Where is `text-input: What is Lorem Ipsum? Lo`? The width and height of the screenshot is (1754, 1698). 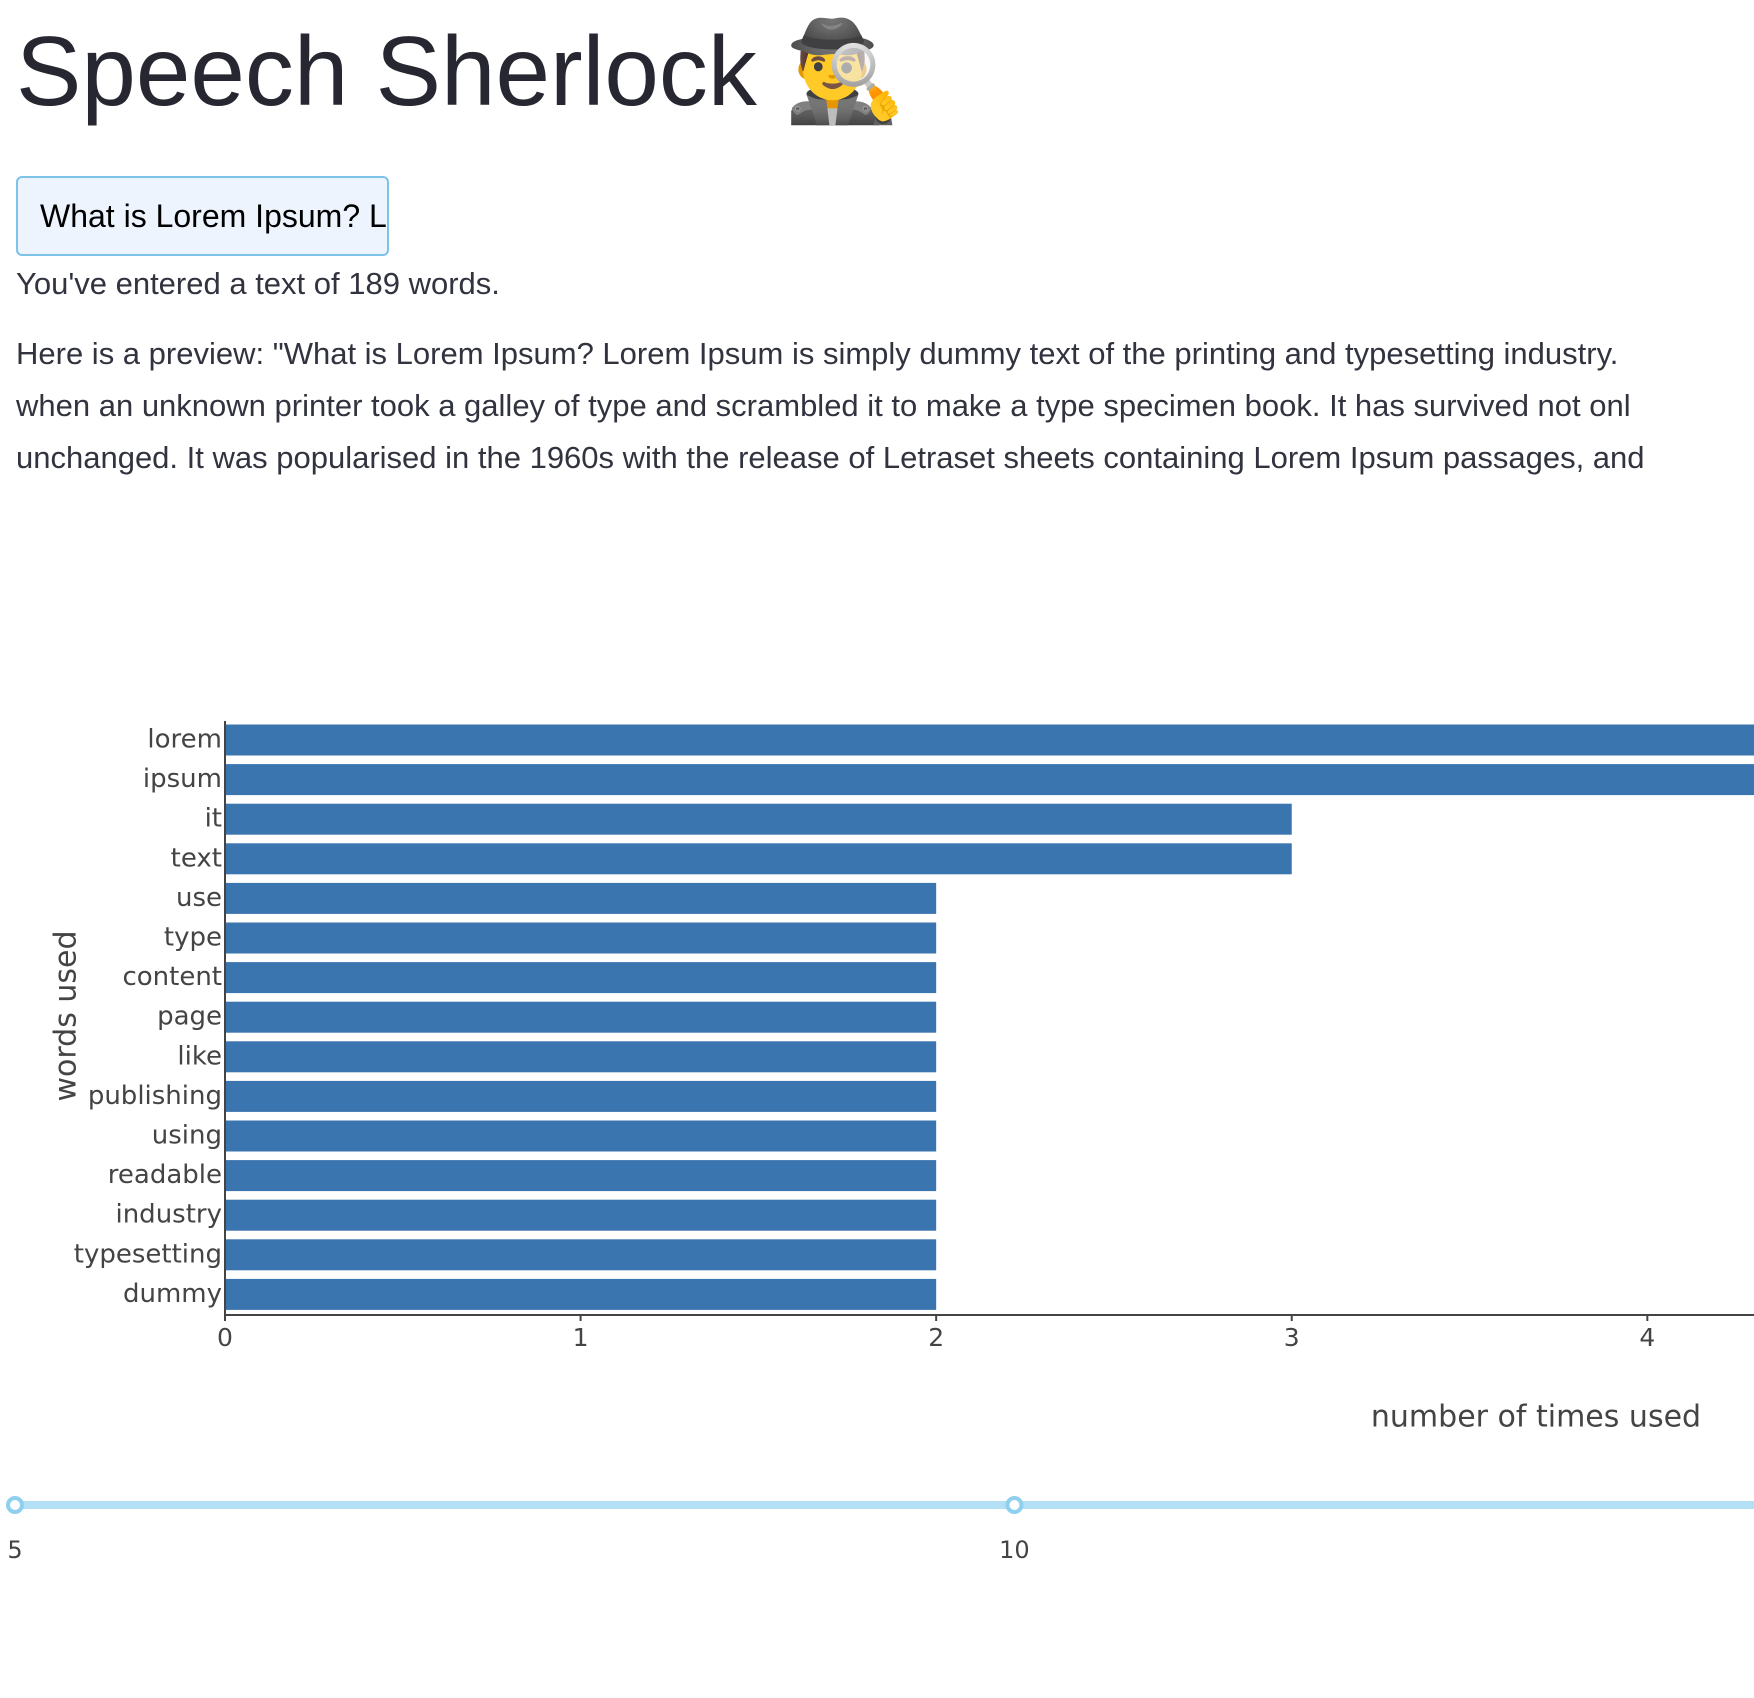
text-input: What is Lorem Ipsum? Lo is located at coordinates (202, 216).